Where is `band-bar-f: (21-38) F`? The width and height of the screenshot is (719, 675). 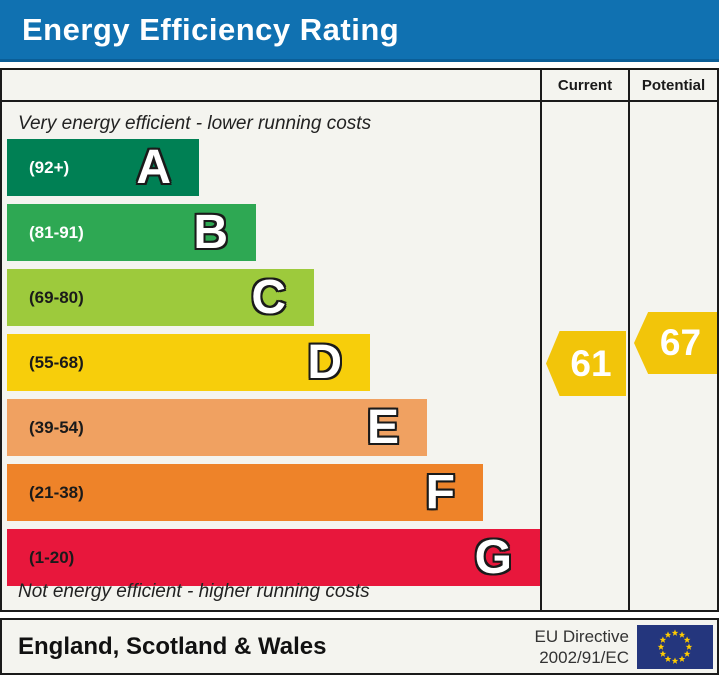 band-bar-f: (21-38) F is located at coordinates (245, 492).